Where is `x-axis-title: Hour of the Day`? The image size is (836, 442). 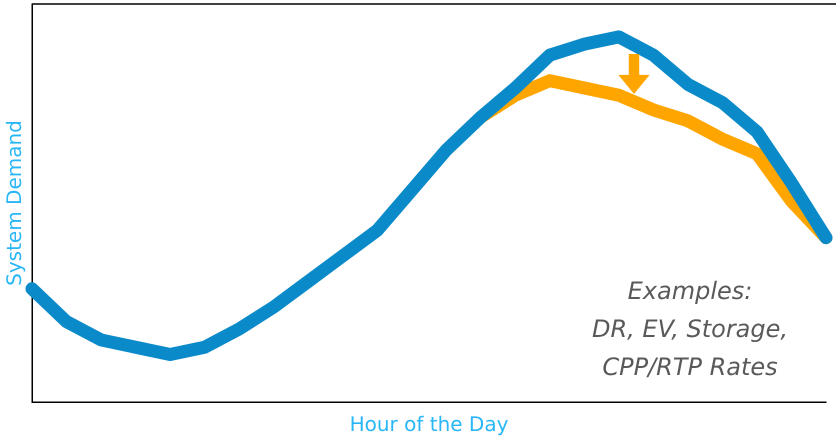 x-axis-title: Hour of the Day is located at coordinates (429, 424).